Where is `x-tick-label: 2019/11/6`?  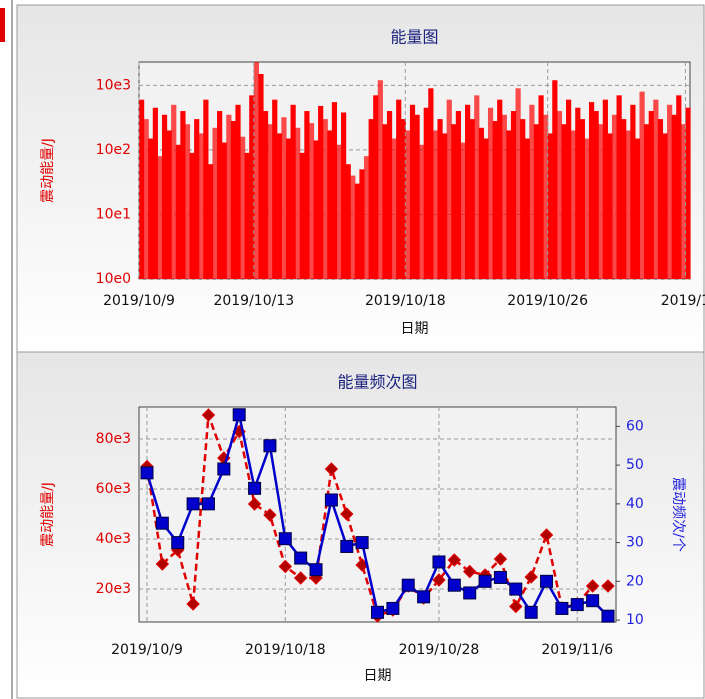
x-tick-label: 2019/11/6 is located at coordinates (577, 650).